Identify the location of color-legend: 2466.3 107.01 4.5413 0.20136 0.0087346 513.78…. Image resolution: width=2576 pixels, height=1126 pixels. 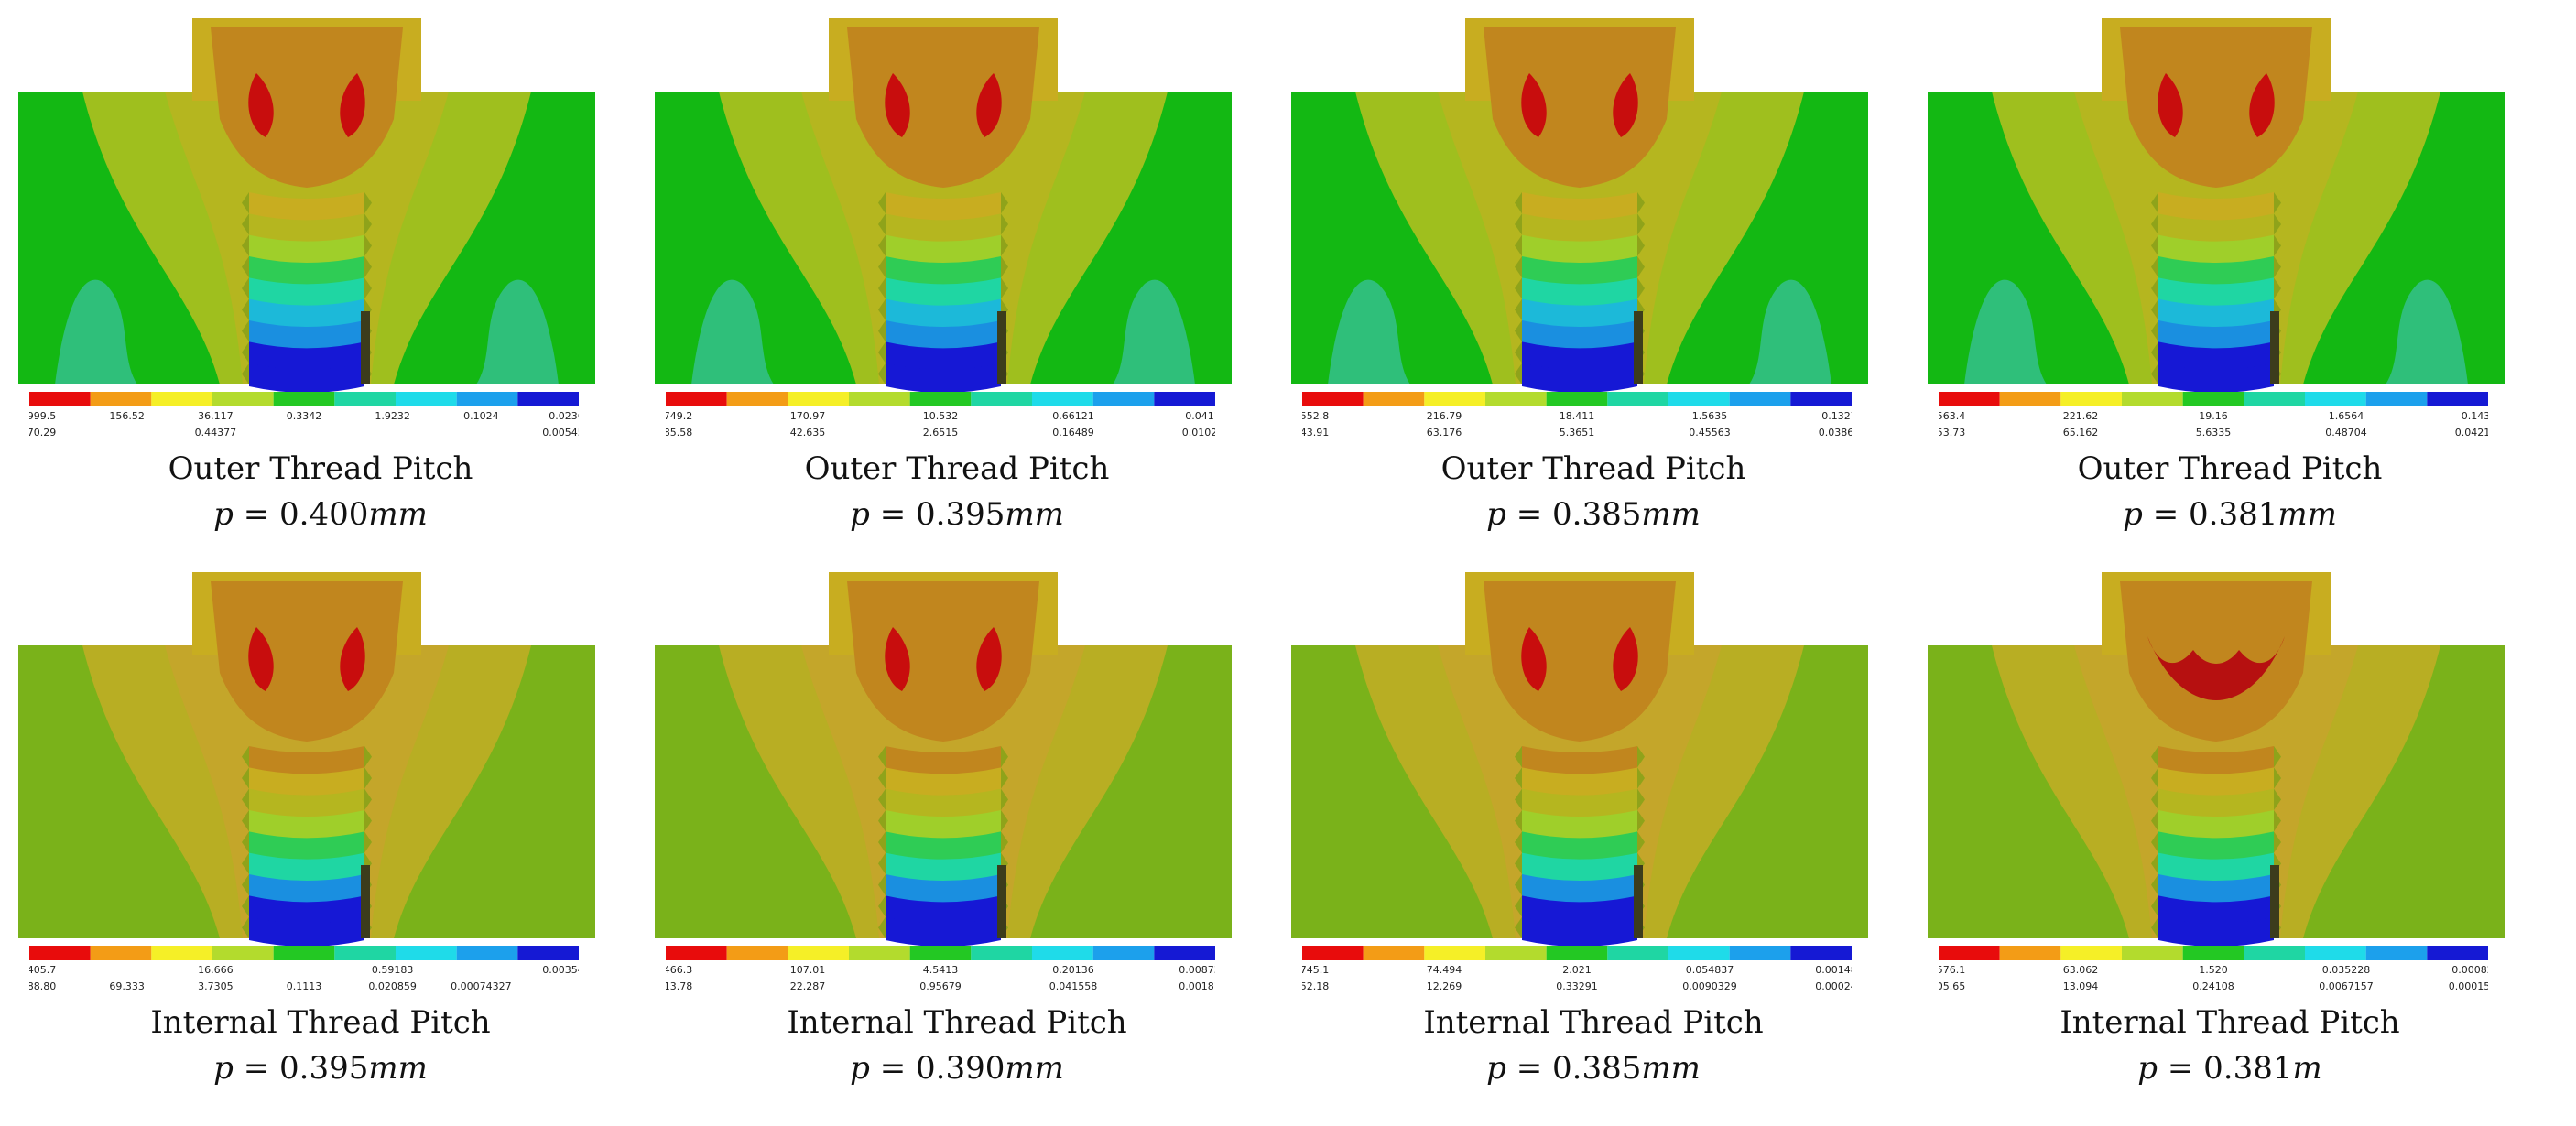
(940, 969).